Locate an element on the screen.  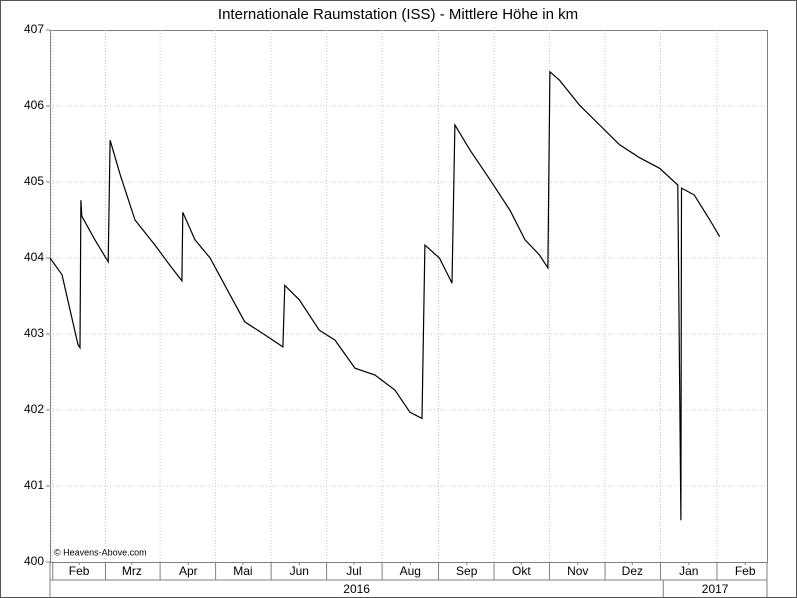
x-tick-label: Jan is located at coordinates (688, 571).